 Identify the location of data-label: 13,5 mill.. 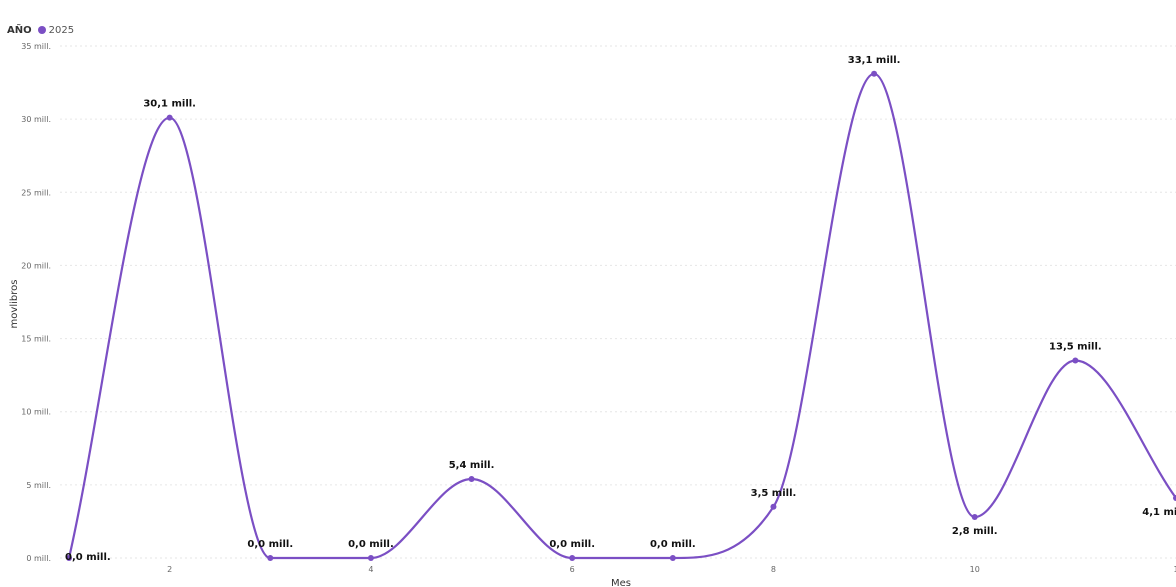
(1075, 347).